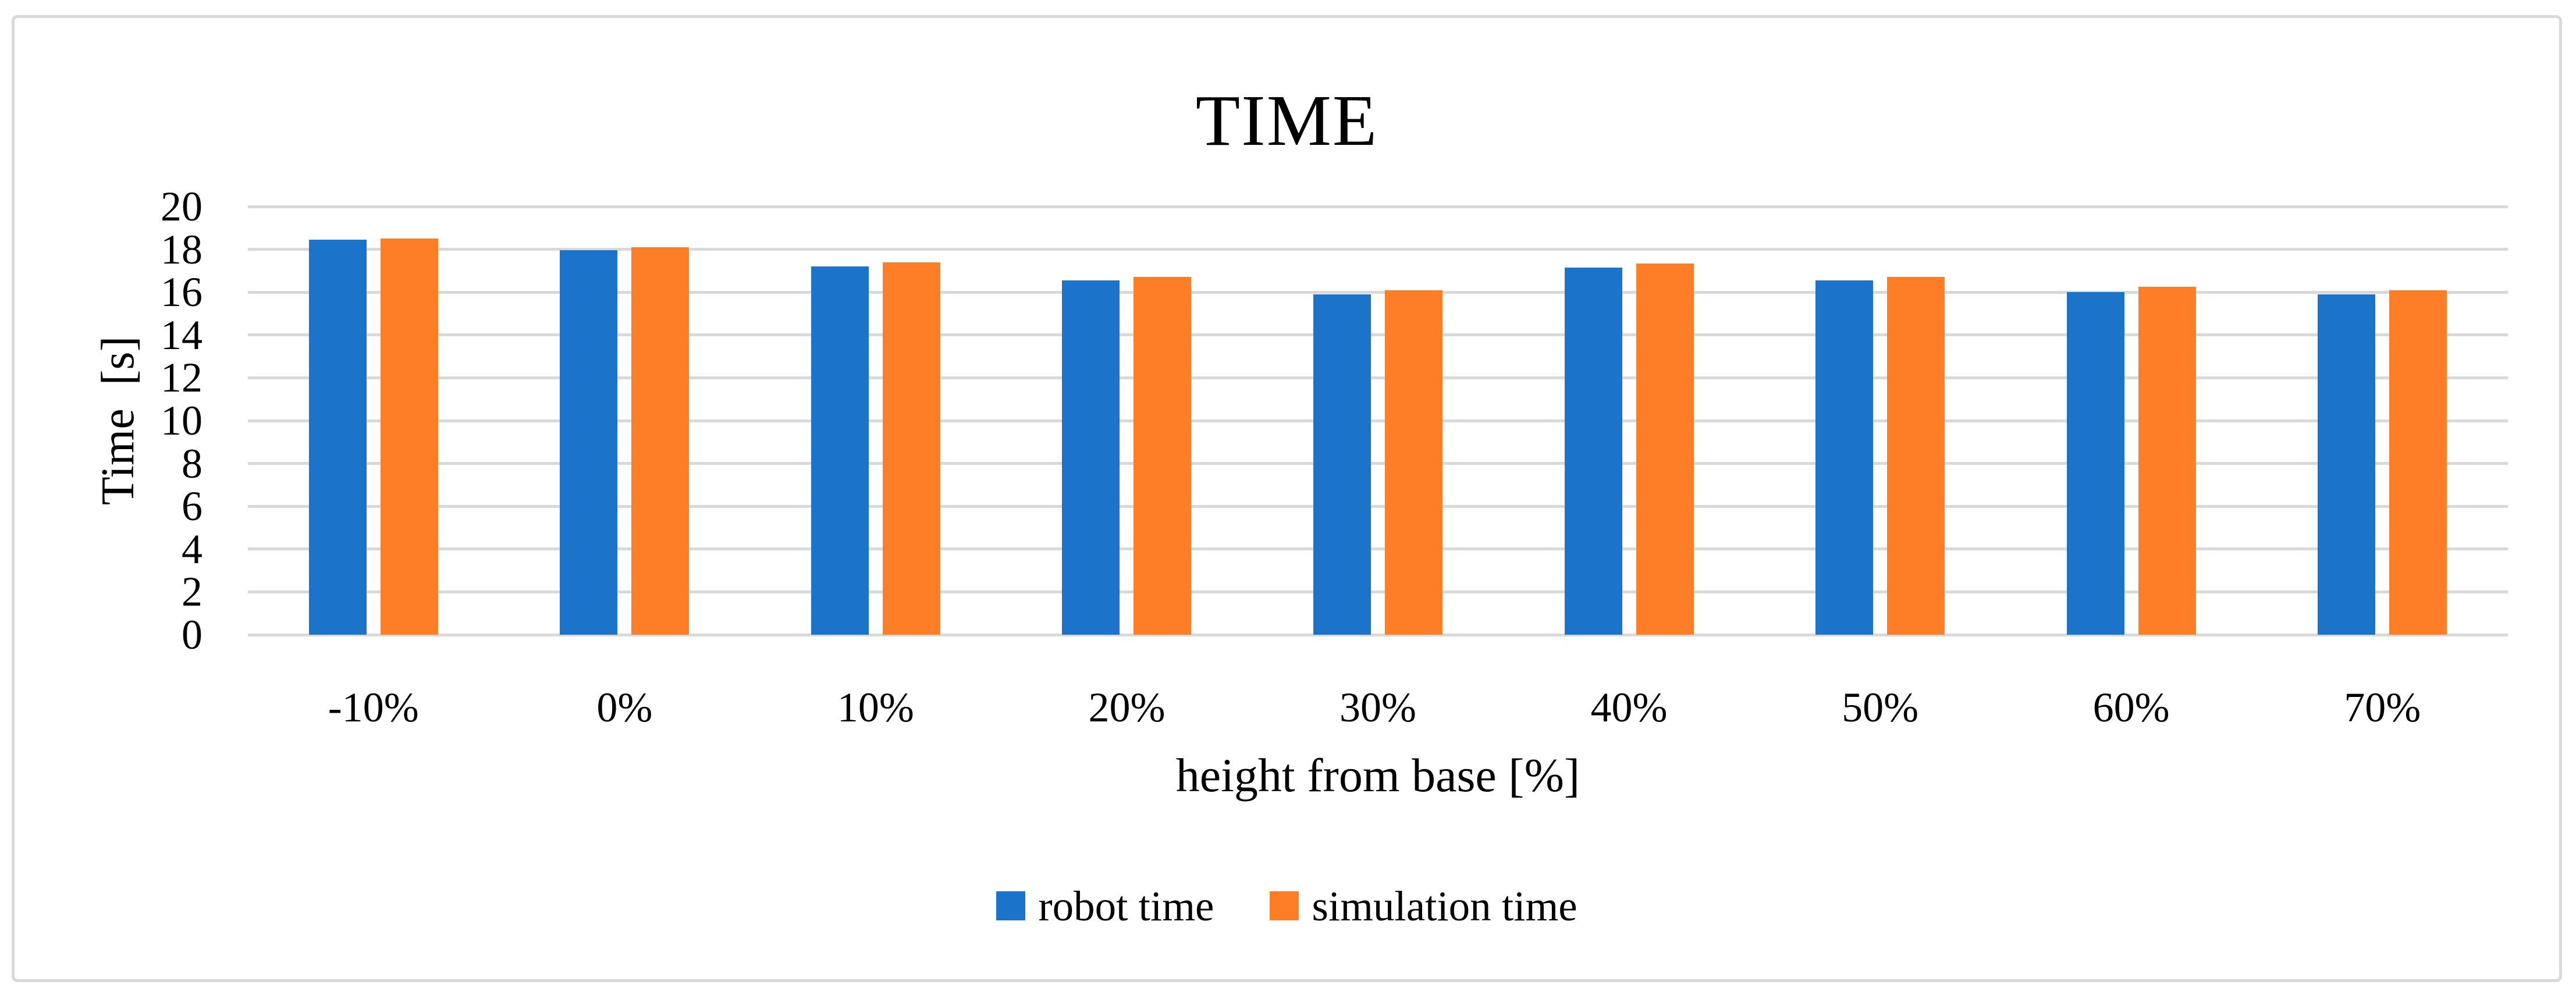  What do you see at coordinates (1011, 905) in the screenshot?
I see `legend-swatch-robot-time` at bounding box center [1011, 905].